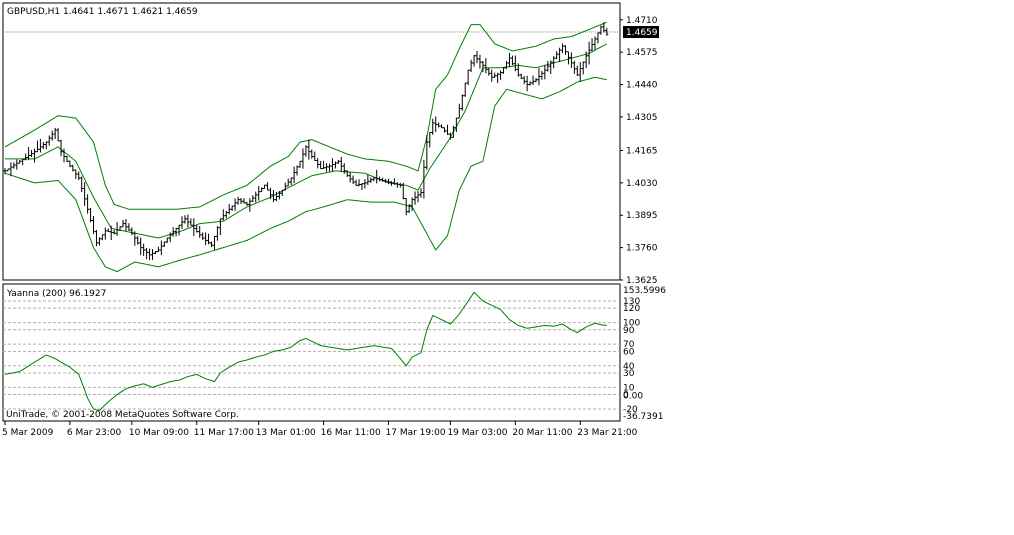 Image resolution: width=1014 pixels, height=535 pixels. What do you see at coordinates (477, 433) in the screenshot?
I see `time-axis-label: 19 Mar 03:00` at bounding box center [477, 433].